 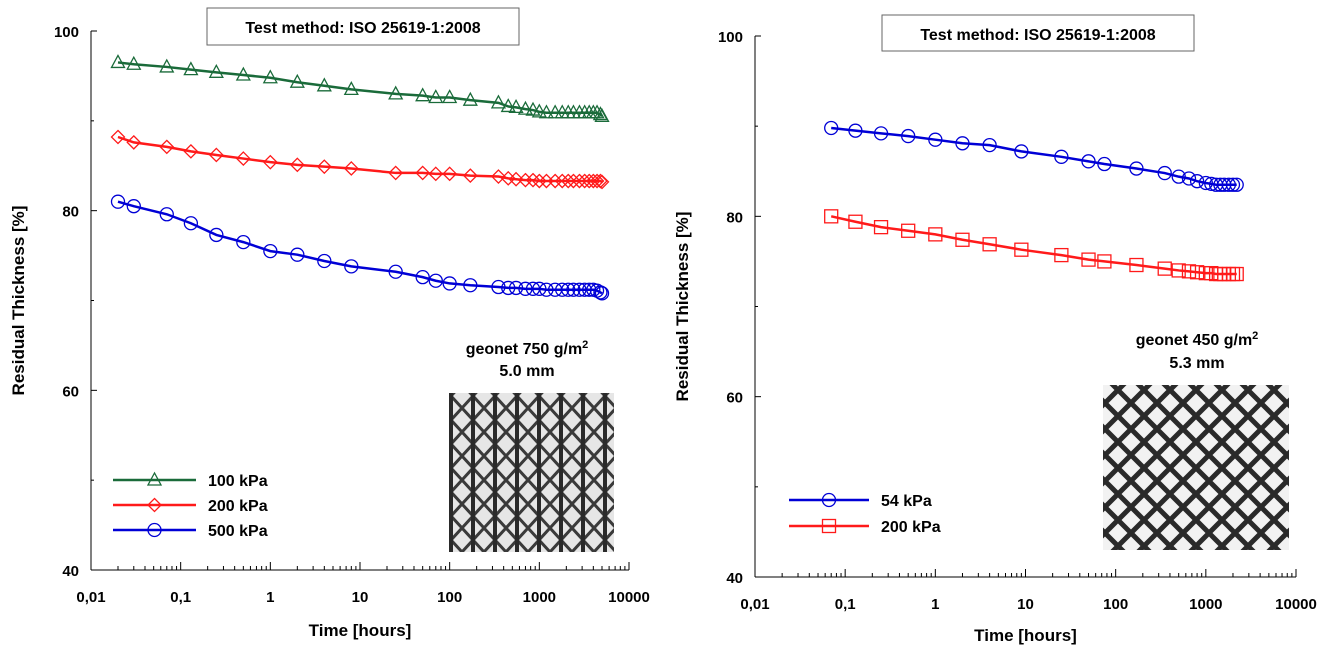 What do you see at coordinates (730, 37) in the screenshot?
I see `chart2-y-tick-label: 100` at bounding box center [730, 37].